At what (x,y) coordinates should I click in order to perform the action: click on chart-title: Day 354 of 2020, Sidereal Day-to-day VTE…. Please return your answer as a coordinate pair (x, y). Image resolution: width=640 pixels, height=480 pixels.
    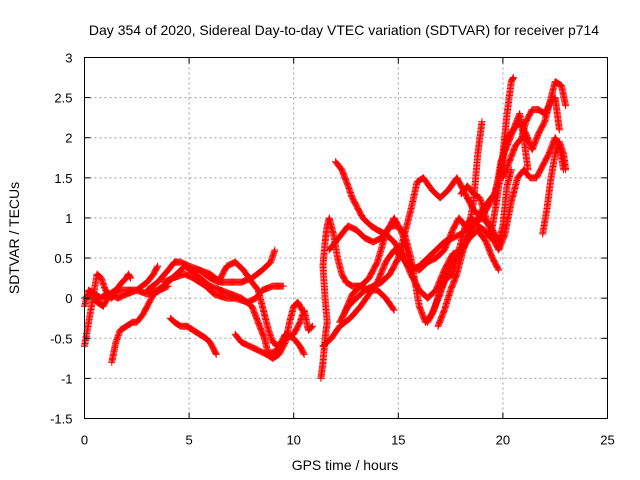
    Looking at the image, I should click on (344, 30).